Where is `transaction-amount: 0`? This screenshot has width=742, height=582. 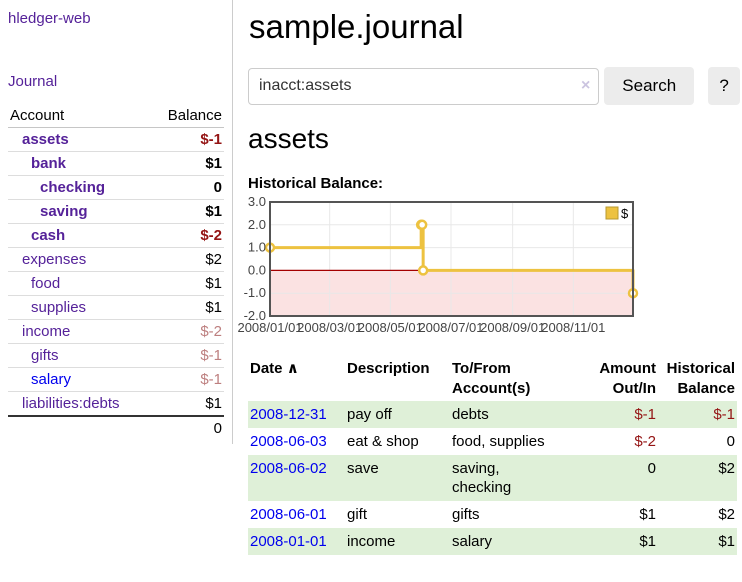
transaction-amount: 0 is located at coordinates (651, 468).